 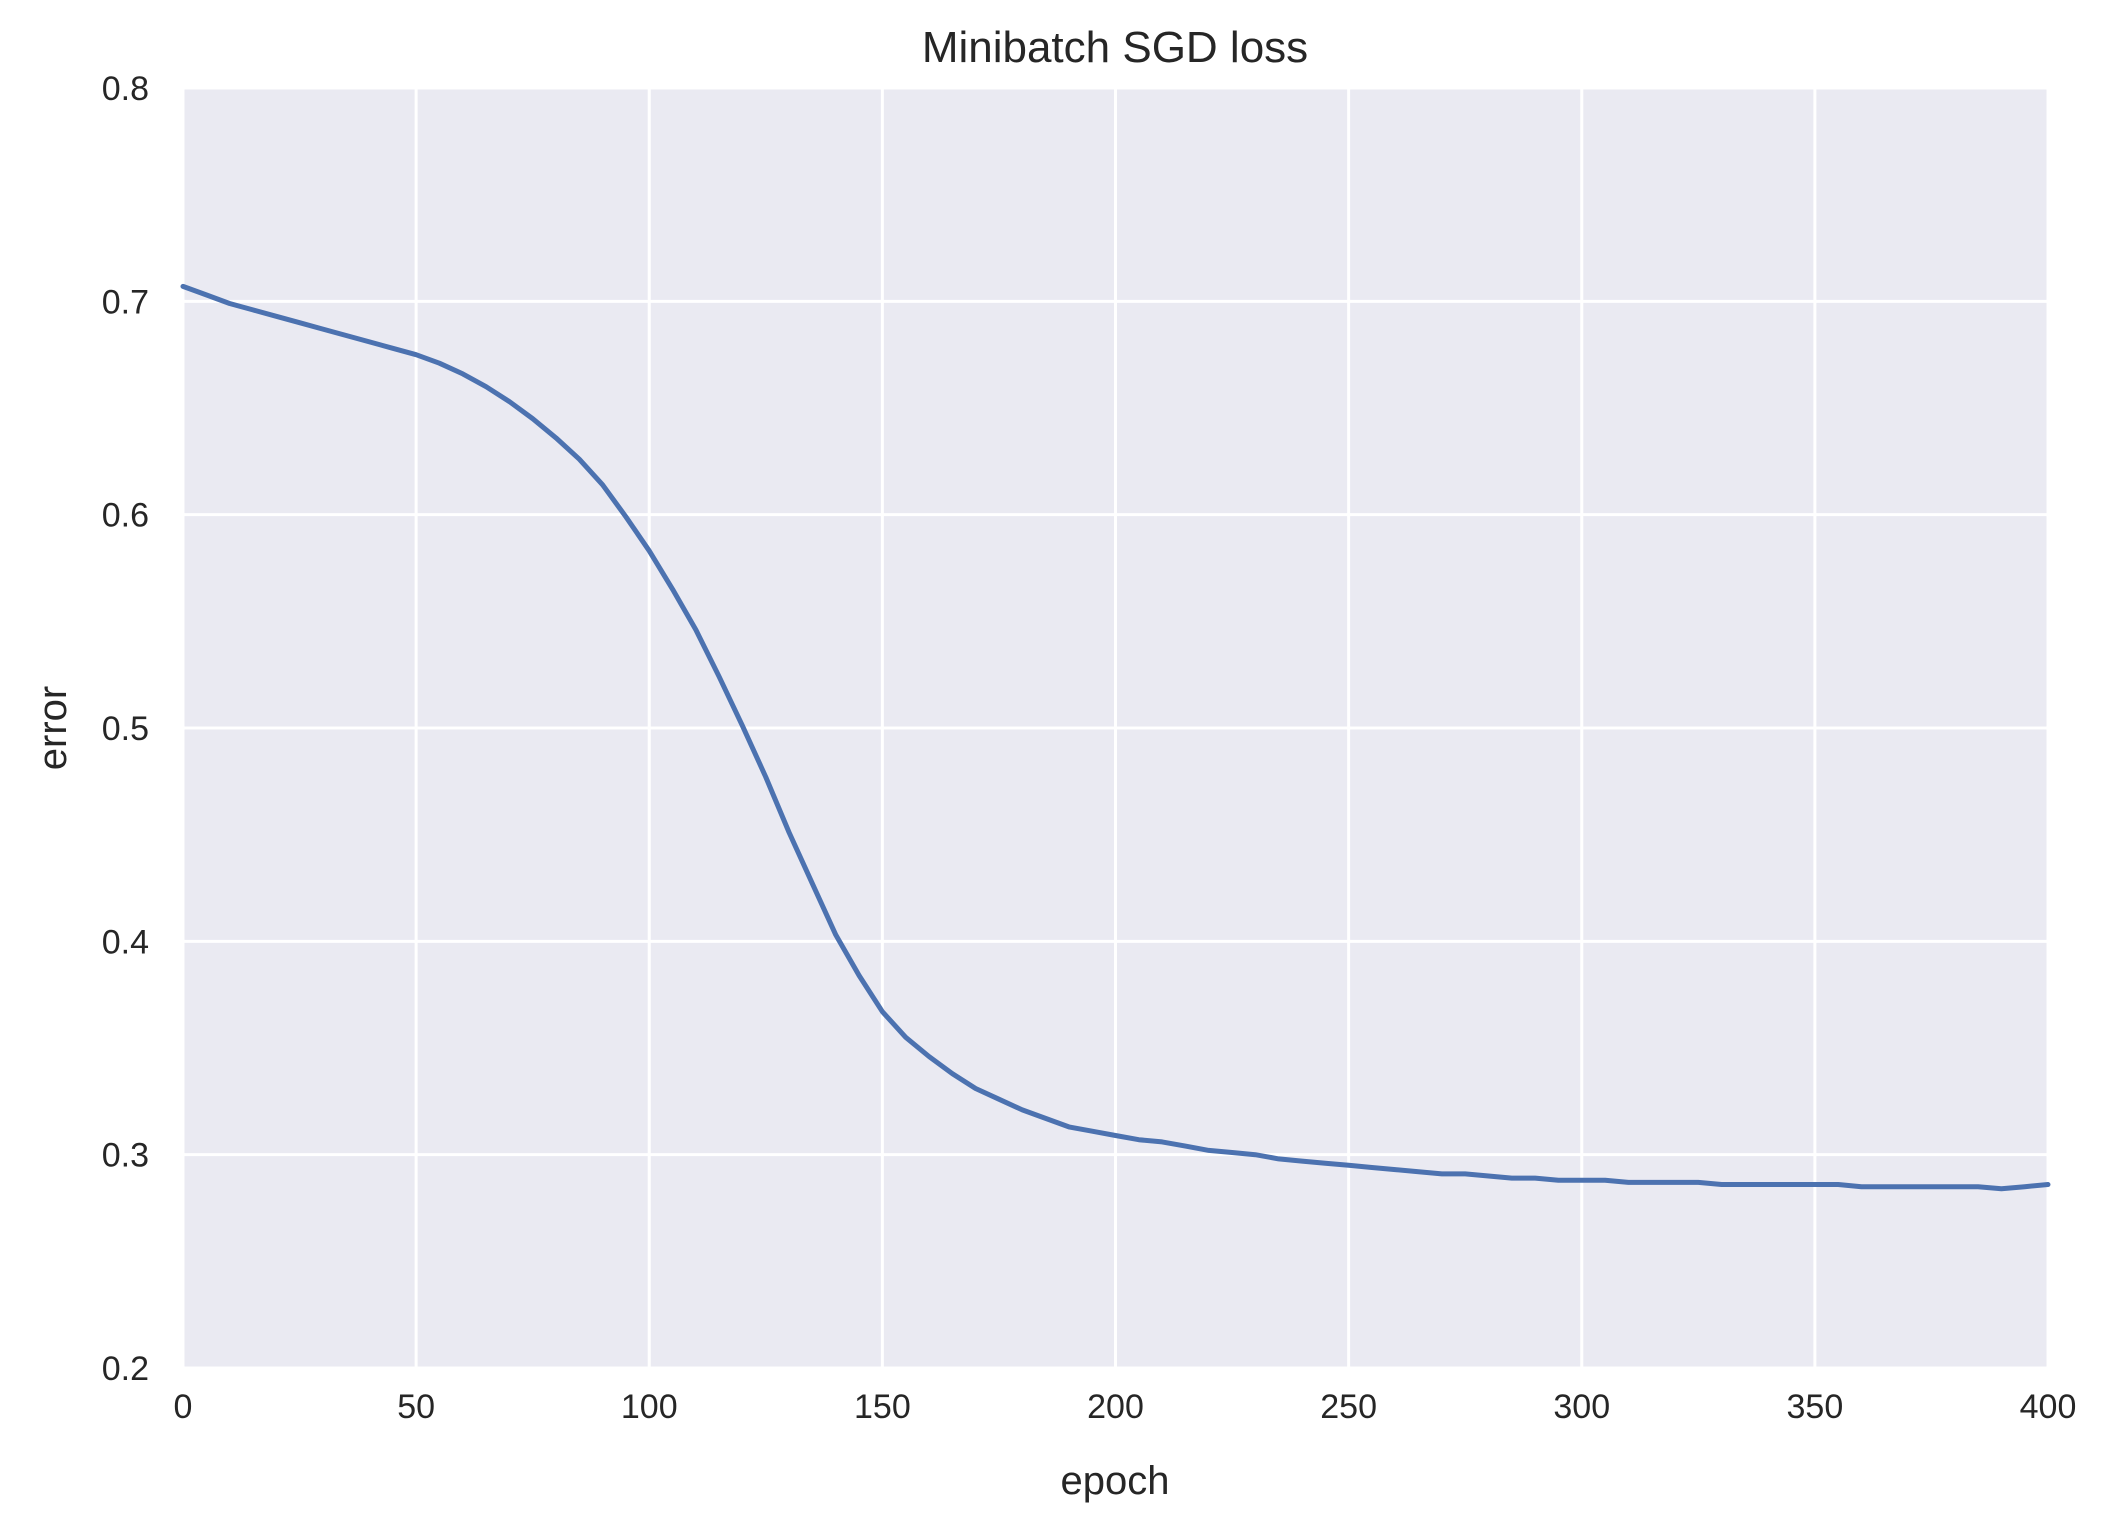 What do you see at coordinates (1581, 1407) in the screenshot?
I see `x-tick-label: 300` at bounding box center [1581, 1407].